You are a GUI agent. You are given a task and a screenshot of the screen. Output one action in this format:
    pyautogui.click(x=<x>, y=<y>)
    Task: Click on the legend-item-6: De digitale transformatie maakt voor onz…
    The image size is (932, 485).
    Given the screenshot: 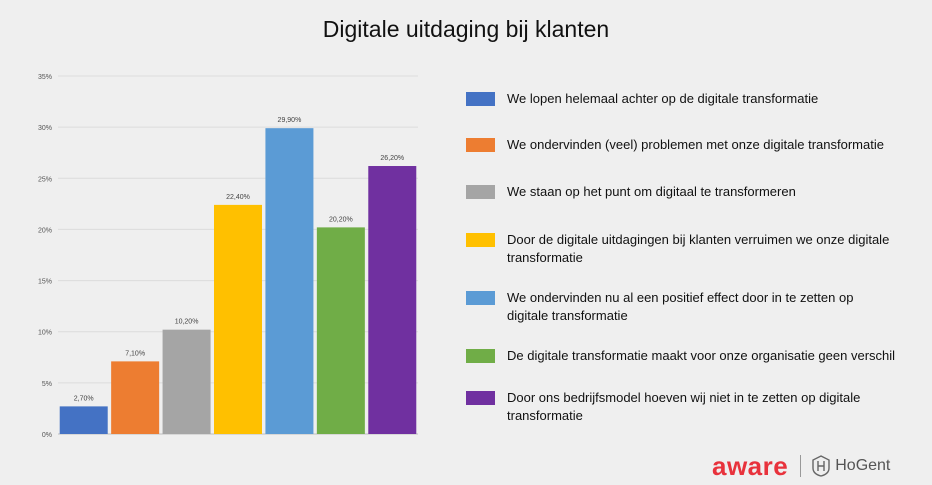 What is the action you would take?
    pyautogui.click(x=691, y=356)
    